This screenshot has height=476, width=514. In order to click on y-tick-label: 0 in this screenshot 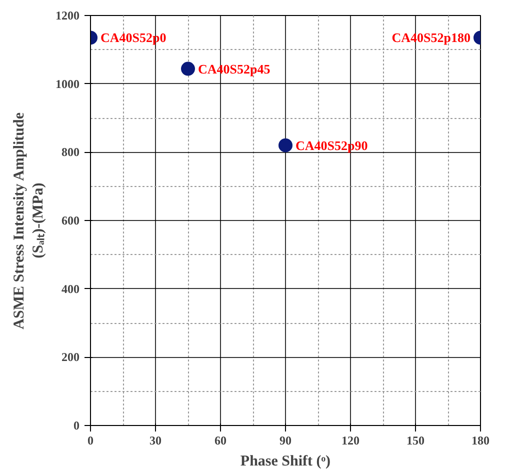, I will do `click(77, 425)`.